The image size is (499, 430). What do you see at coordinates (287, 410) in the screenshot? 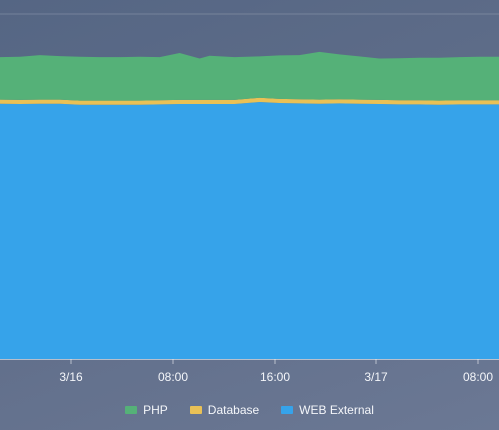
I see `legend-swatch-web-external` at bounding box center [287, 410].